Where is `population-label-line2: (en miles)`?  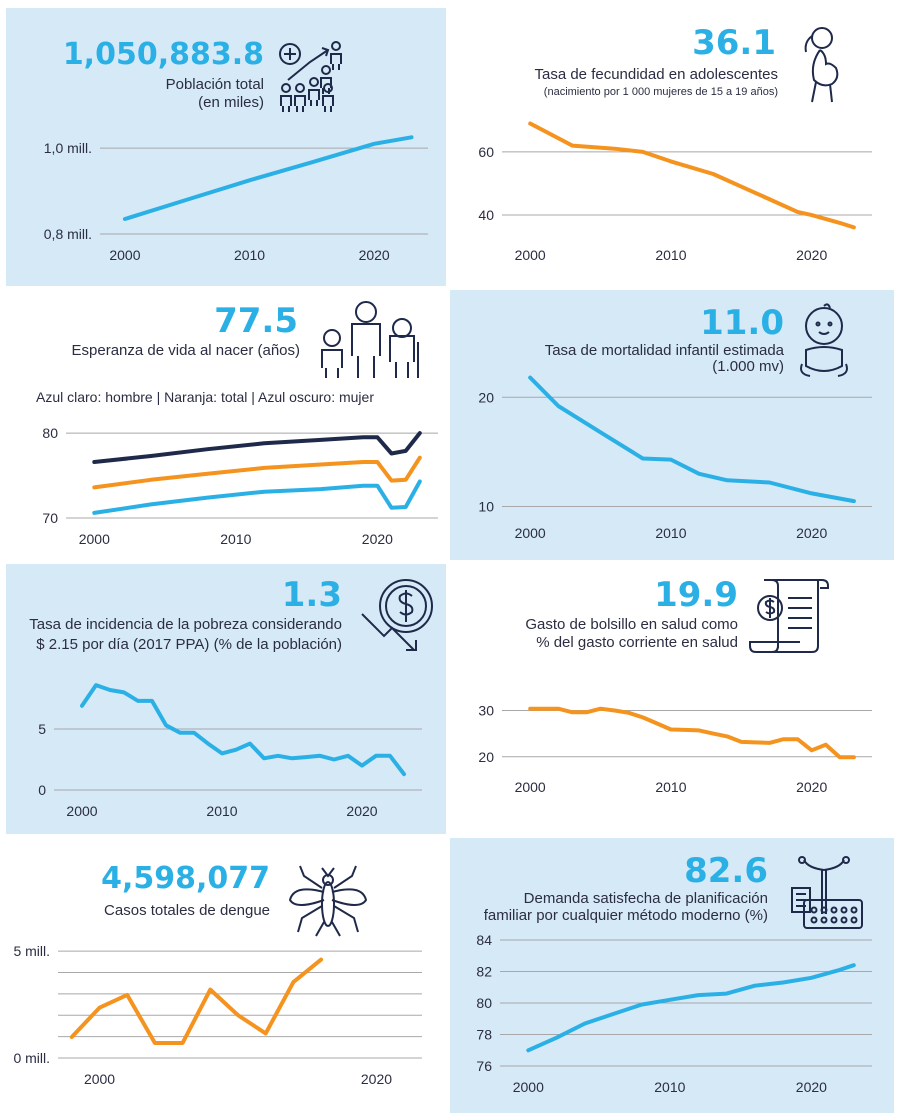
population-label-line2: (en miles) is located at coordinates (231, 102).